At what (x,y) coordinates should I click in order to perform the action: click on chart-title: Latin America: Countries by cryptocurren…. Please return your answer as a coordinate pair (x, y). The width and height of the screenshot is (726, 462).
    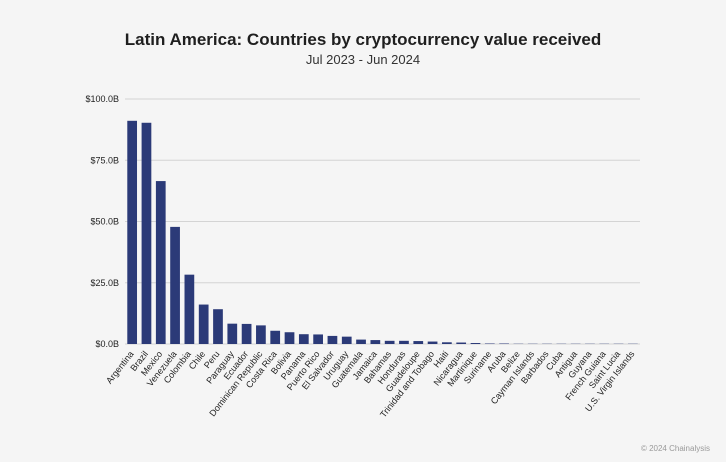
    Looking at the image, I should click on (363, 39).